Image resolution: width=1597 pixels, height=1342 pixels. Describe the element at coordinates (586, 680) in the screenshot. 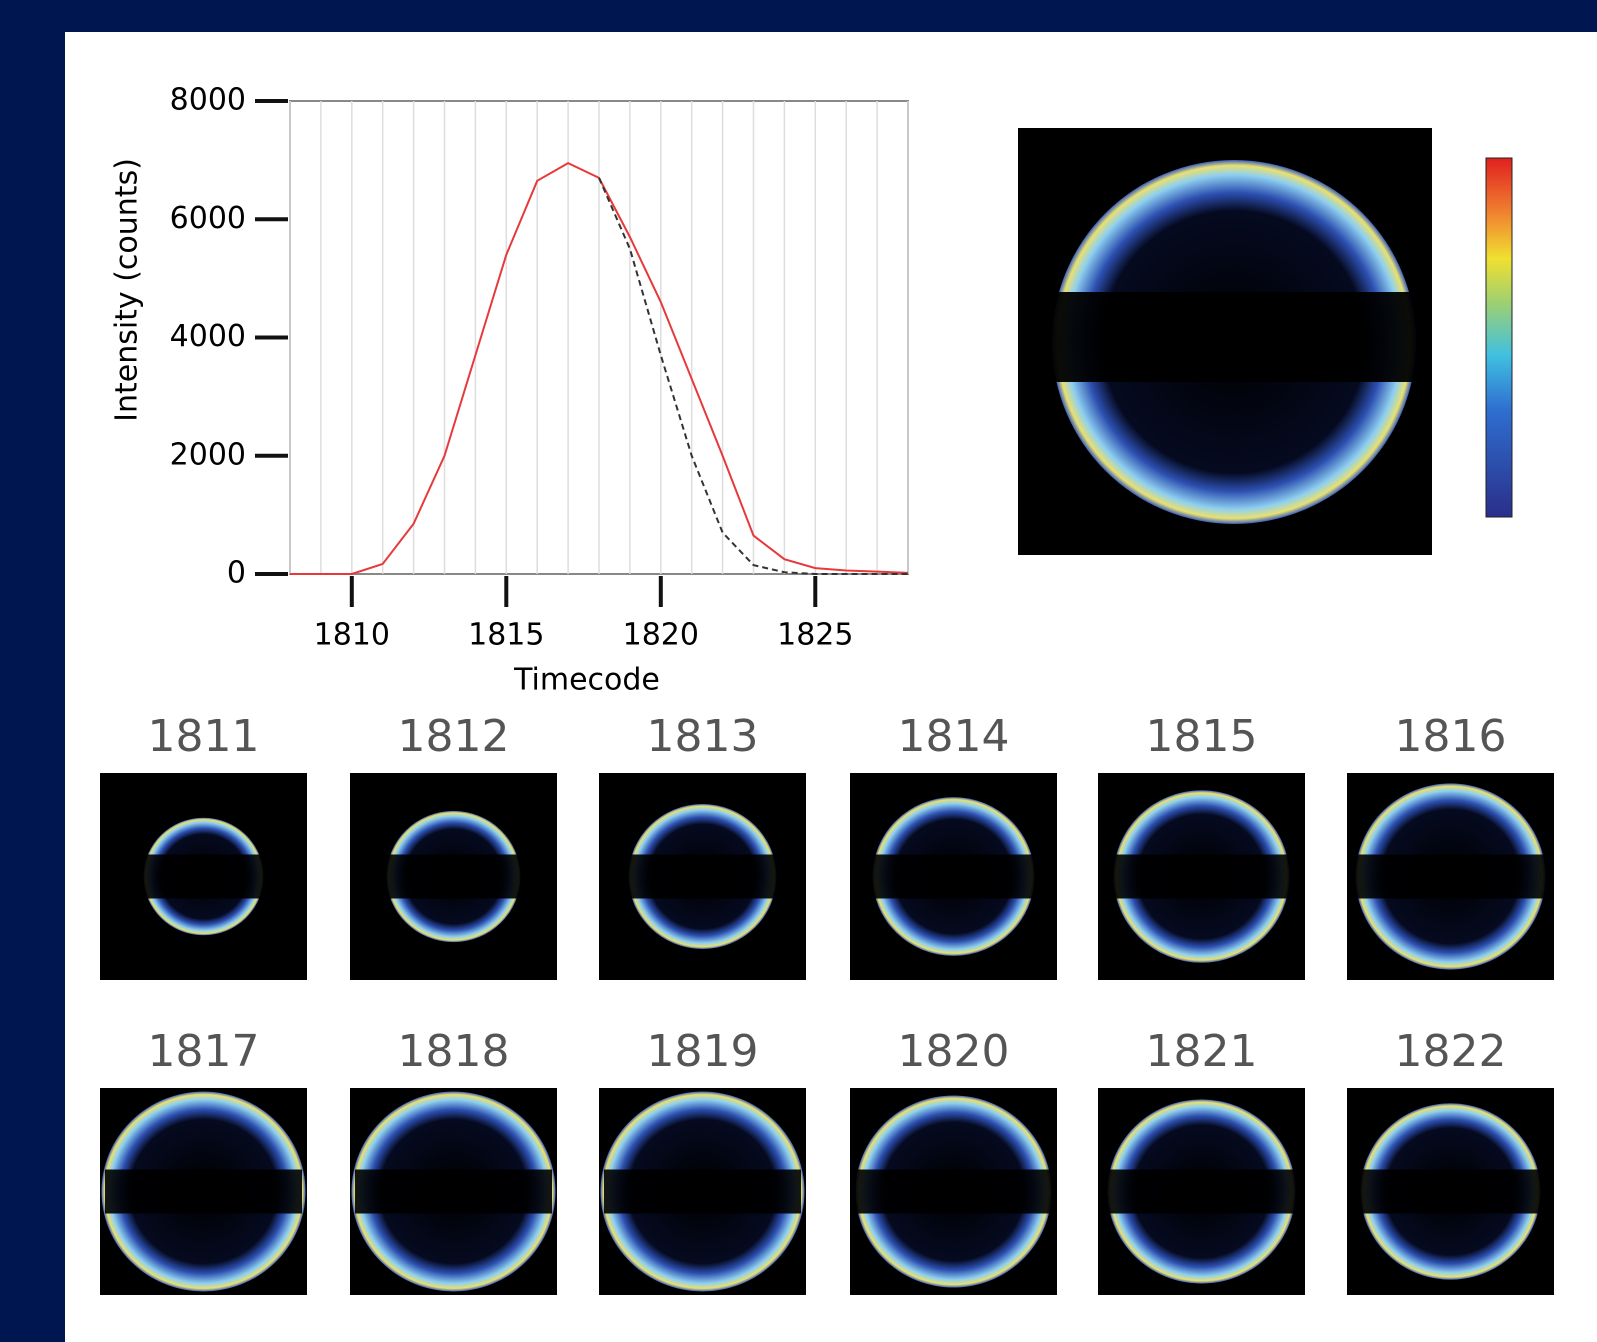

I see `x-axis-label: Timecode` at that location.